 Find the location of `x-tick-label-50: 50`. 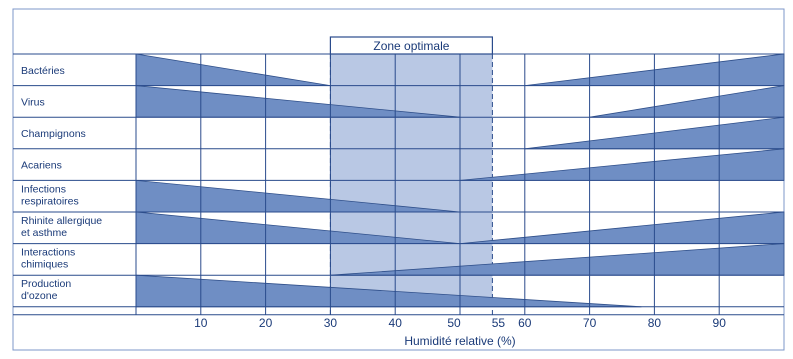

x-tick-label-50: 50 is located at coordinates (454, 323).